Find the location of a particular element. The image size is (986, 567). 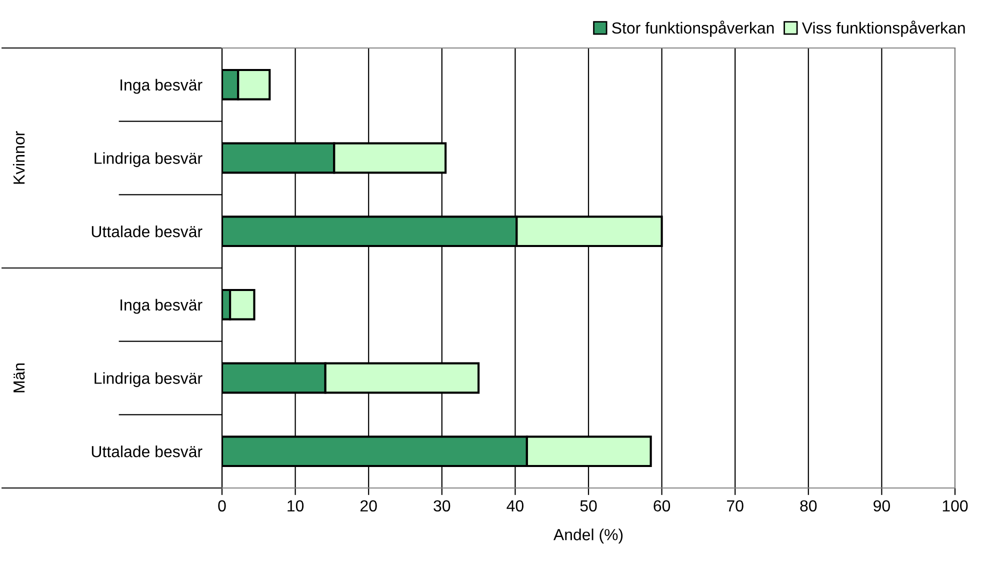

text: Kvinnor is located at coordinates (18, 157).